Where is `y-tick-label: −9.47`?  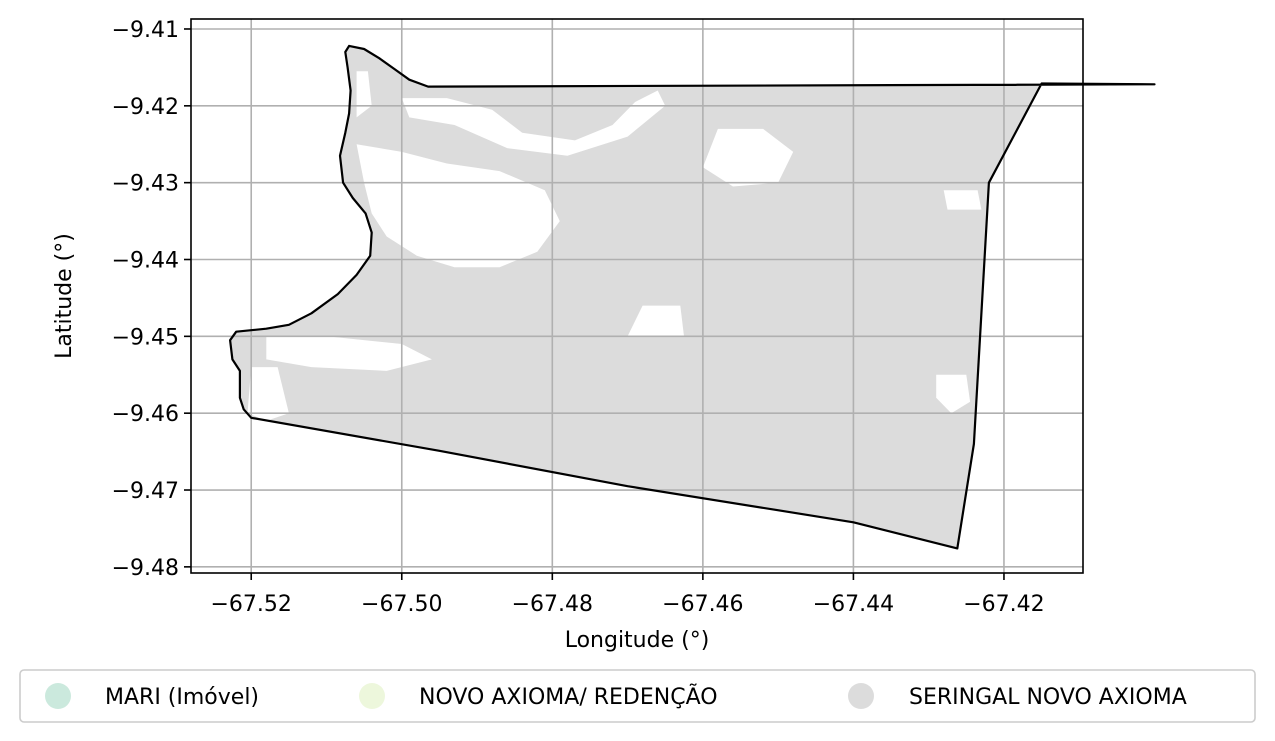
y-tick-label: −9.47 is located at coordinates (145, 491).